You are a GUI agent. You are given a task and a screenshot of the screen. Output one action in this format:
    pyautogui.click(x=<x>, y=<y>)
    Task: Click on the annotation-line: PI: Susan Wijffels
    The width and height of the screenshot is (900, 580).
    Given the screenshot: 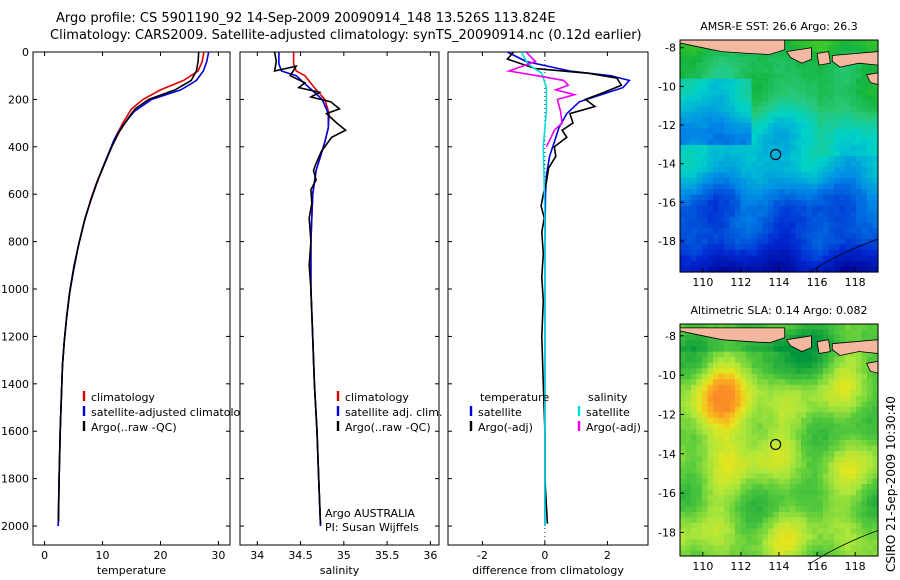 What is the action you would take?
    pyautogui.click(x=372, y=527)
    